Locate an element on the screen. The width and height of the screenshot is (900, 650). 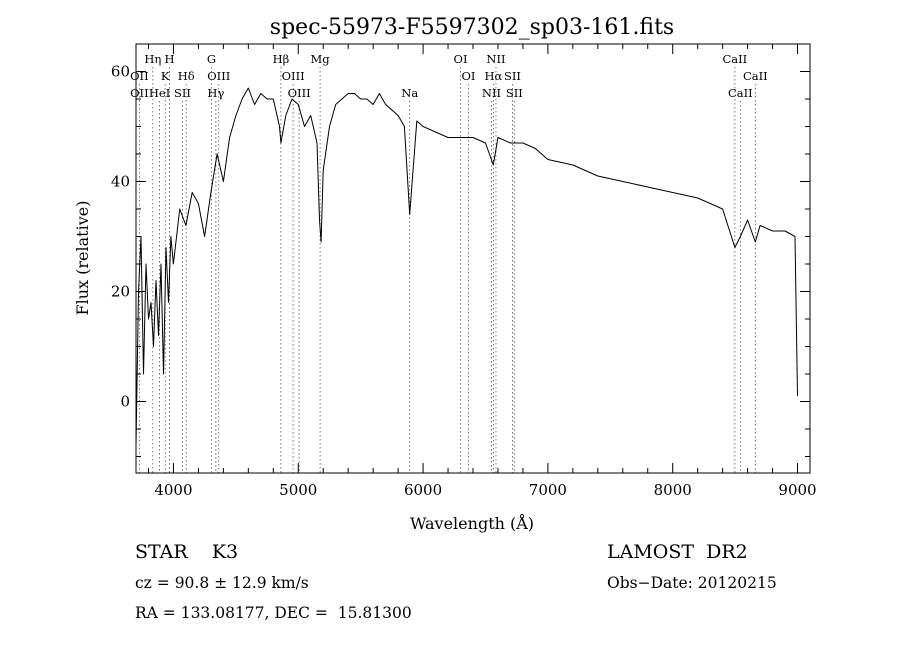
redshift-velocity: cz = 90.8 ± 12.9 km/s is located at coordinates (222, 583).